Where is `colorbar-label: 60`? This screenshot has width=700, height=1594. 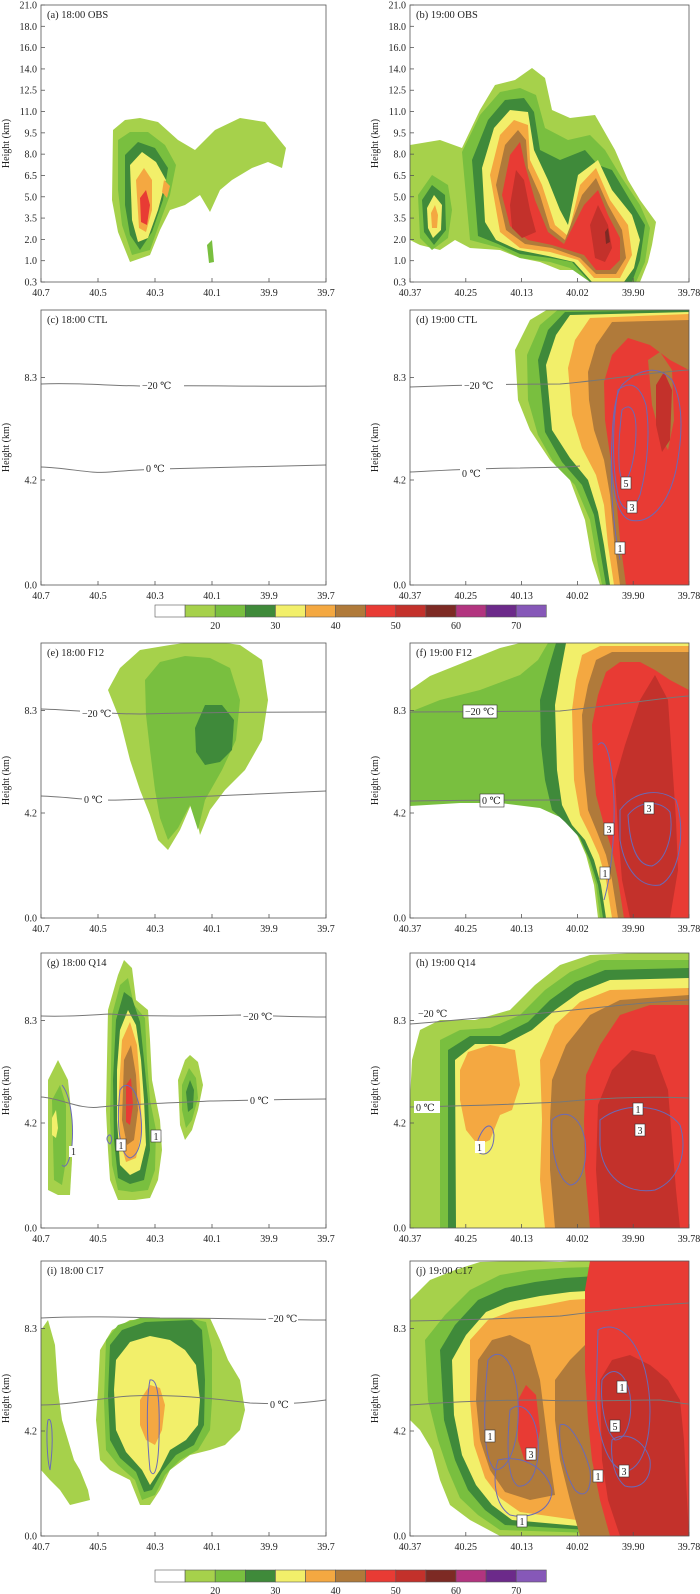
colorbar-label: 60 is located at coordinates (456, 626).